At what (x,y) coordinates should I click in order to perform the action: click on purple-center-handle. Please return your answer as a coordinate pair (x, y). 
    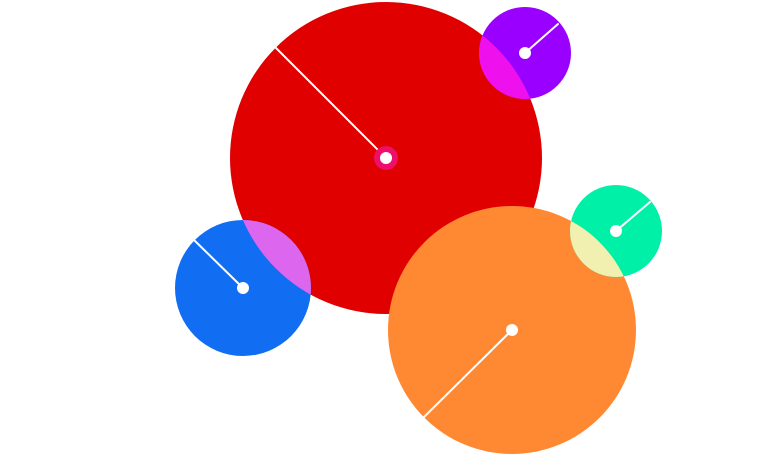
    Looking at the image, I should click on (525, 53).